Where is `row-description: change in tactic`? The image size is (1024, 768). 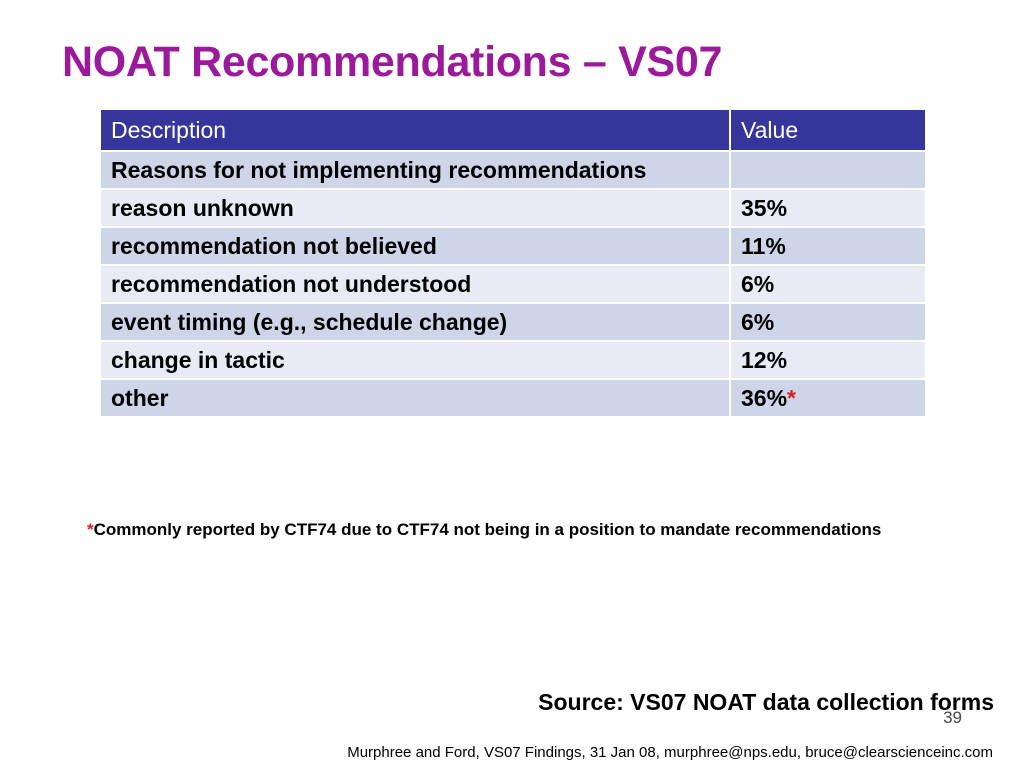 row-description: change in tactic is located at coordinates (415, 360).